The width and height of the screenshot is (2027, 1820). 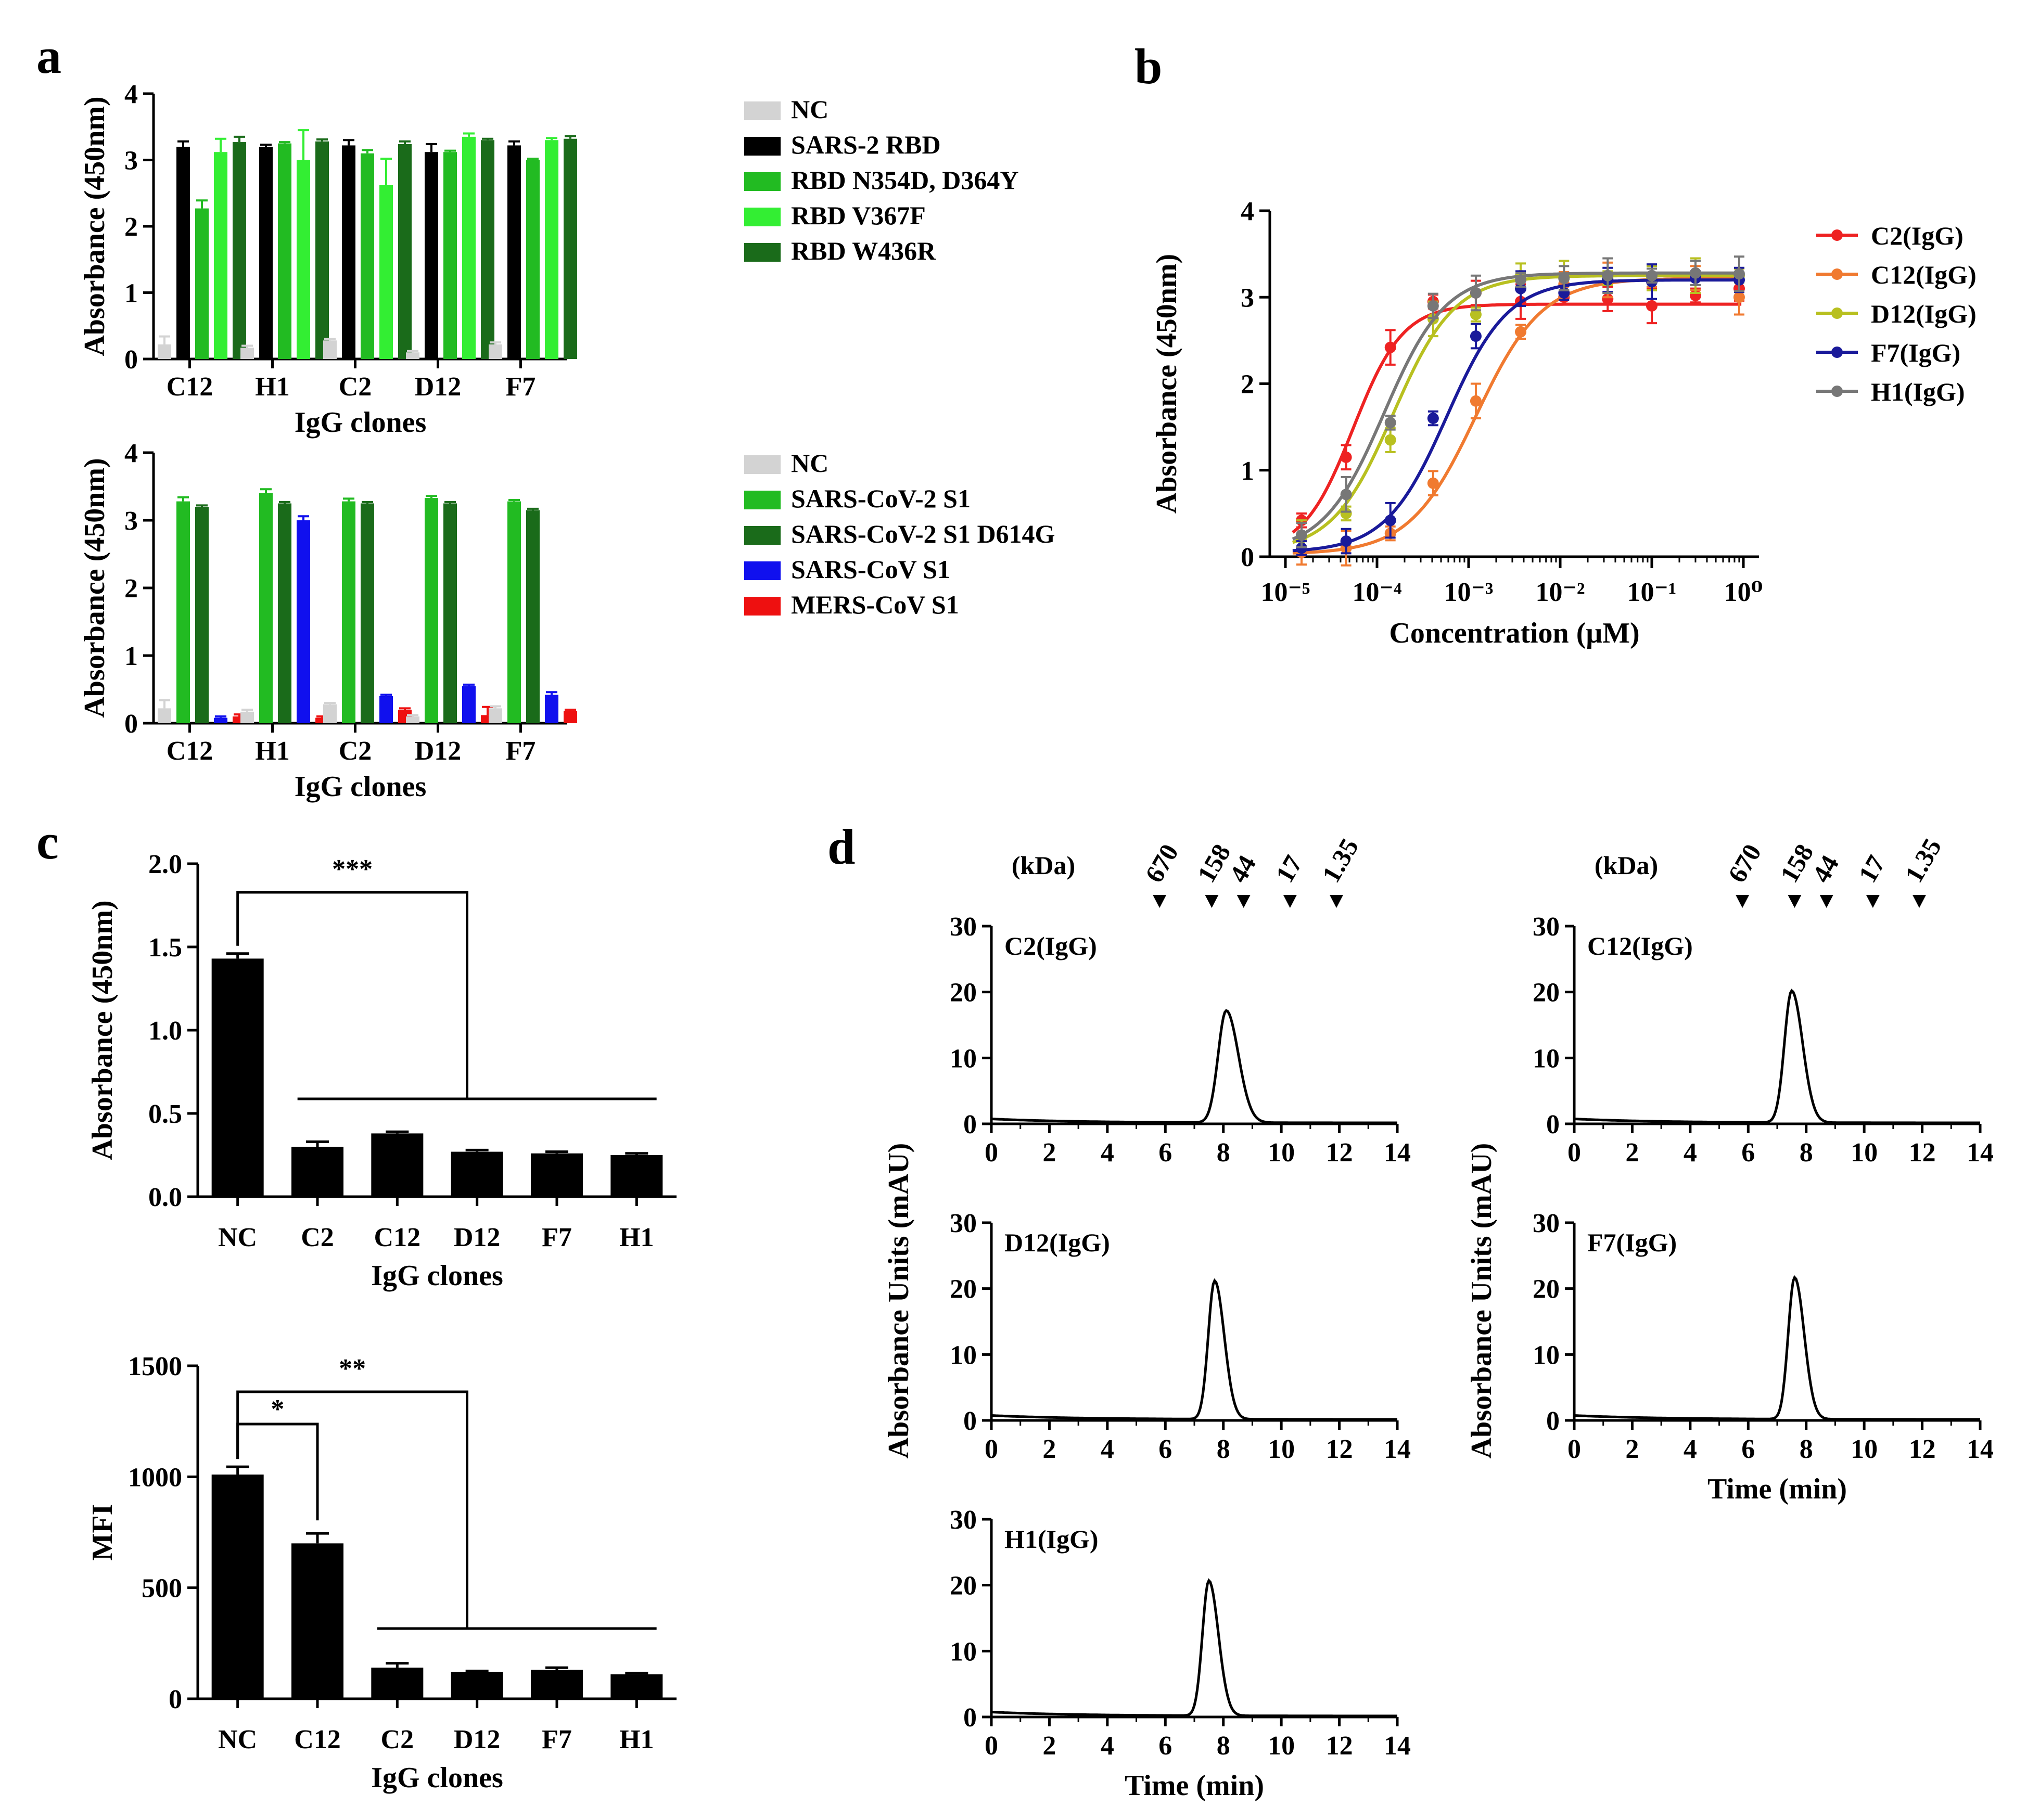 What do you see at coordinates (165, 948) in the screenshot?
I see `y-tick-label: 1.5` at bounding box center [165, 948].